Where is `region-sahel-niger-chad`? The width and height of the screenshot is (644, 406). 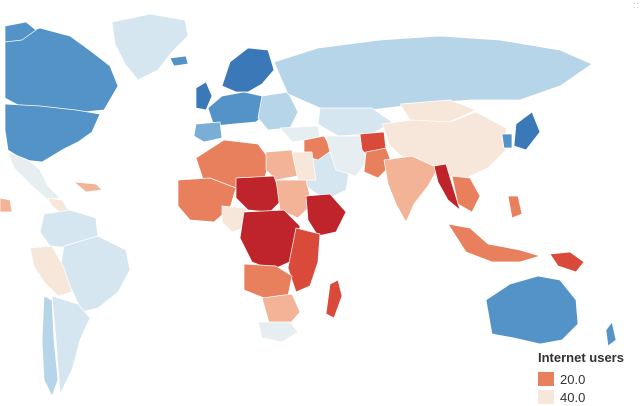
region-sahel-niger-chad is located at coordinates (259, 194).